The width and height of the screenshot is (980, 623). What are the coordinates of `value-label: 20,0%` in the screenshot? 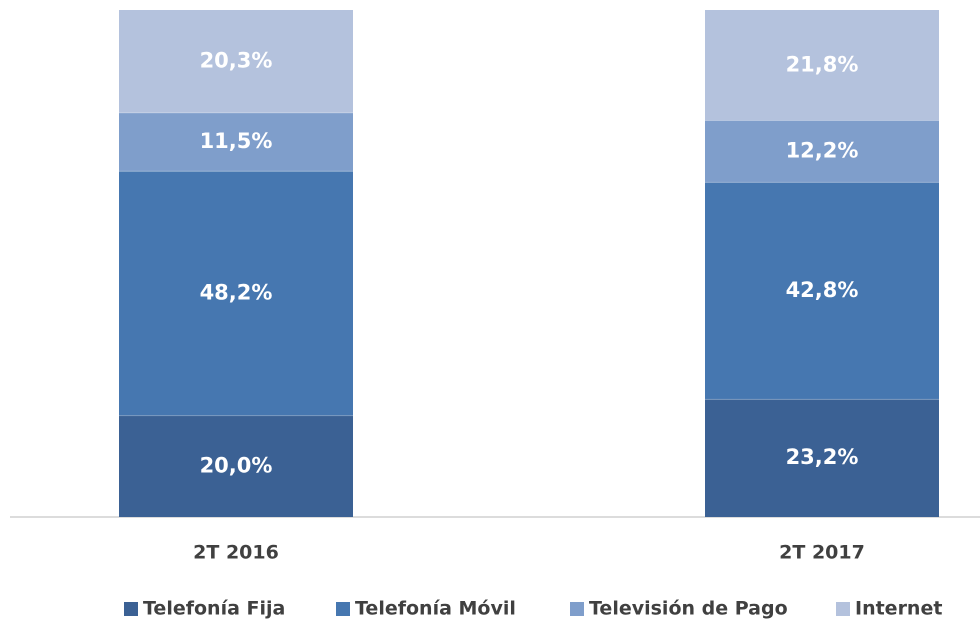 It's located at (236, 465).